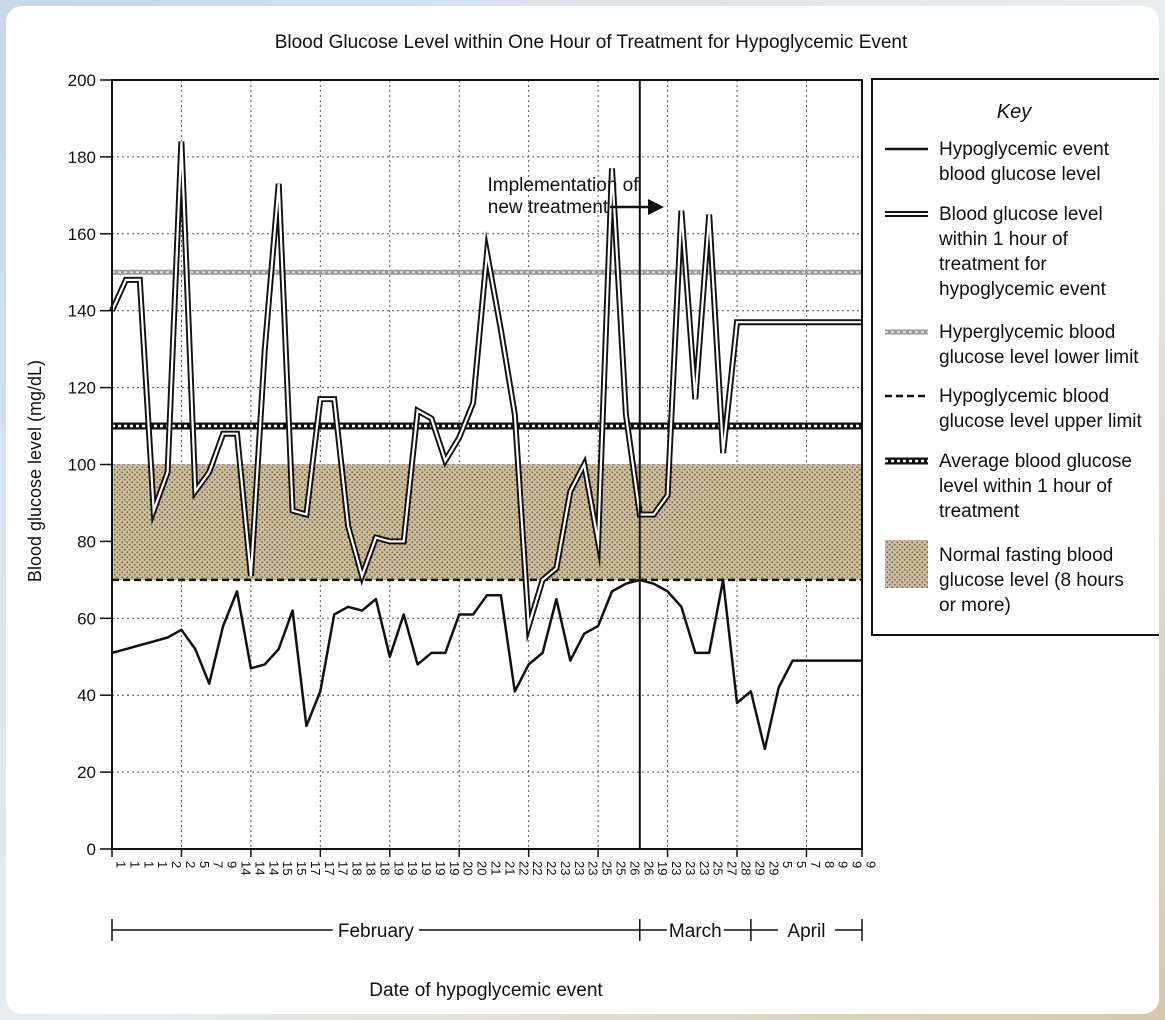 Image resolution: width=1165 pixels, height=1020 pixels. Describe the element at coordinates (746, 868) in the screenshot. I see `x-tick-label: 28` at that location.